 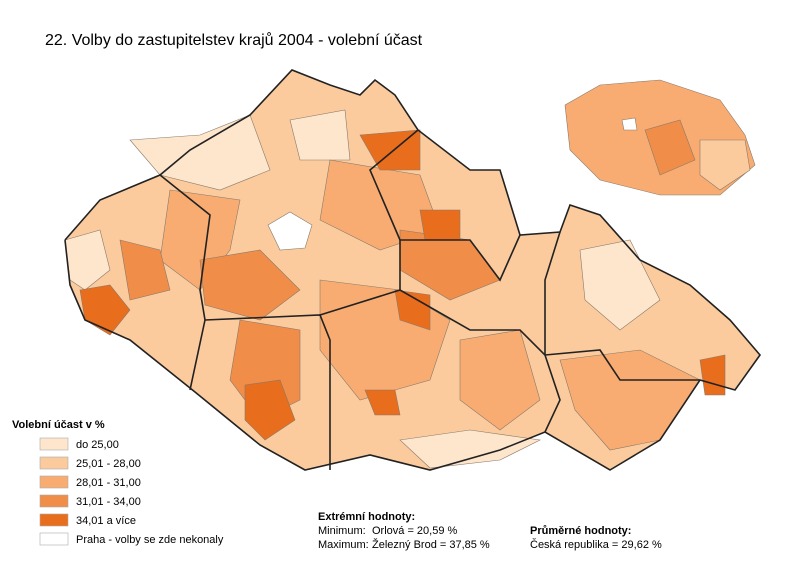 I want to click on legend-label: do 25,00, so click(x=97, y=445).